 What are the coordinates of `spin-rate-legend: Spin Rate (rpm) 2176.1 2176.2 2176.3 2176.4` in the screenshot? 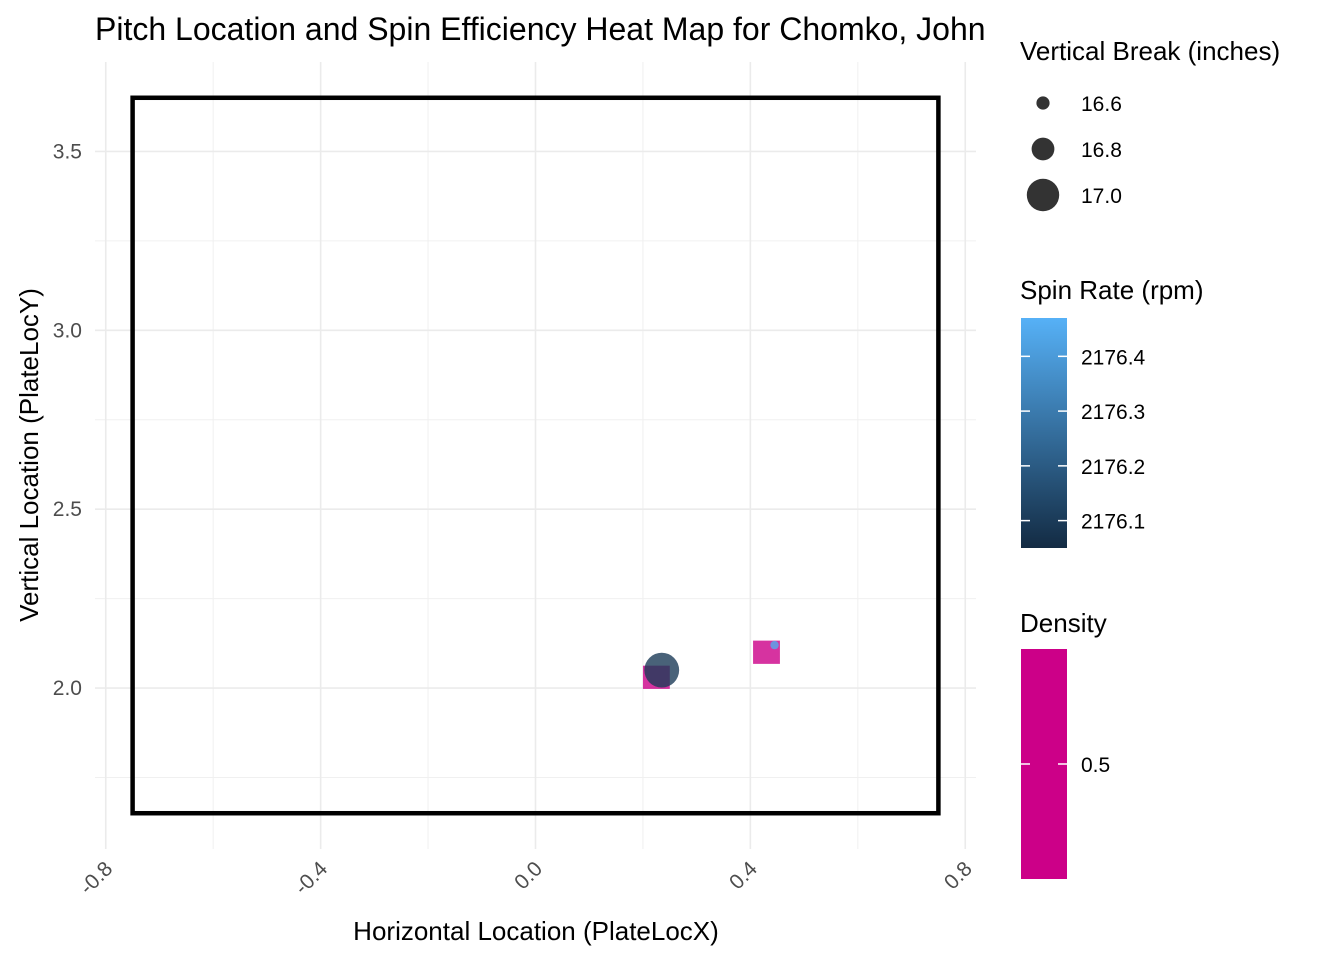 It's located at (1112, 411).